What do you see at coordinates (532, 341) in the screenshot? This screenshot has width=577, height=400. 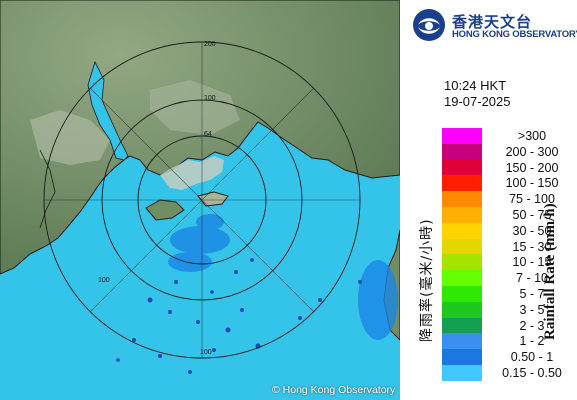 I see `legend-label: 1 - 2` at bounding box center [532, 341].